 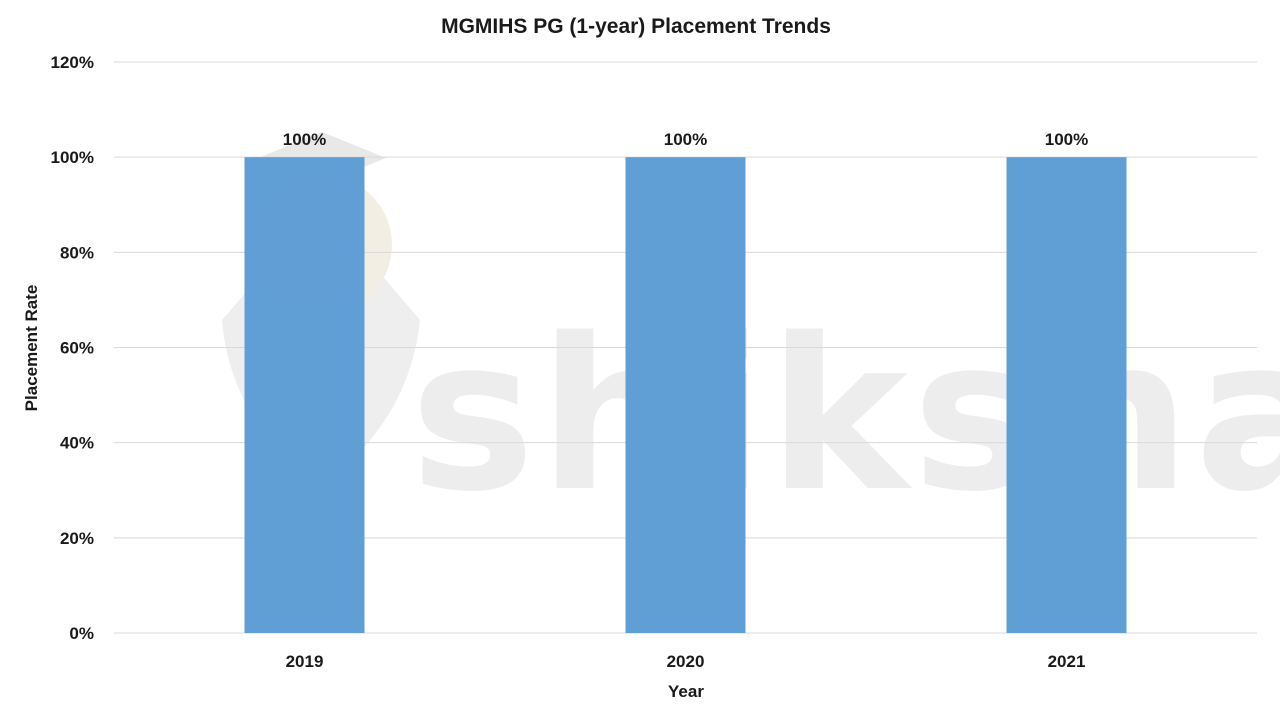 I want to click on x-axis-label: Year, so click(x=686, y=691).